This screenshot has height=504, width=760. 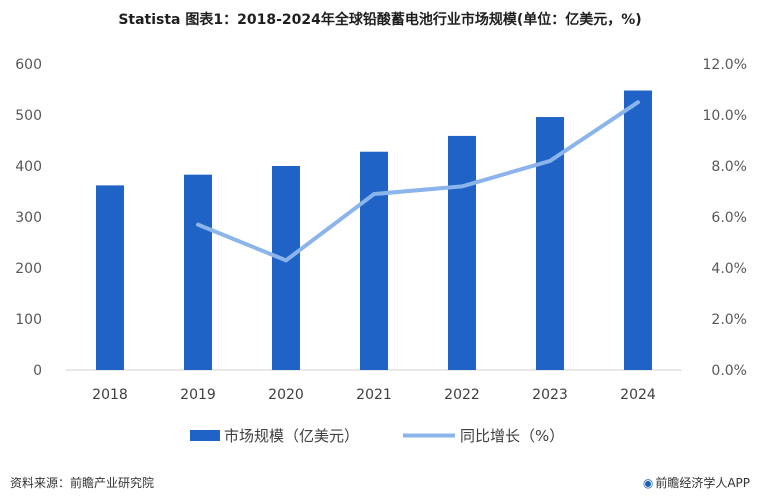 I want to click on legend-label-line: 同比增长（%）, so click(x=512, y=436).